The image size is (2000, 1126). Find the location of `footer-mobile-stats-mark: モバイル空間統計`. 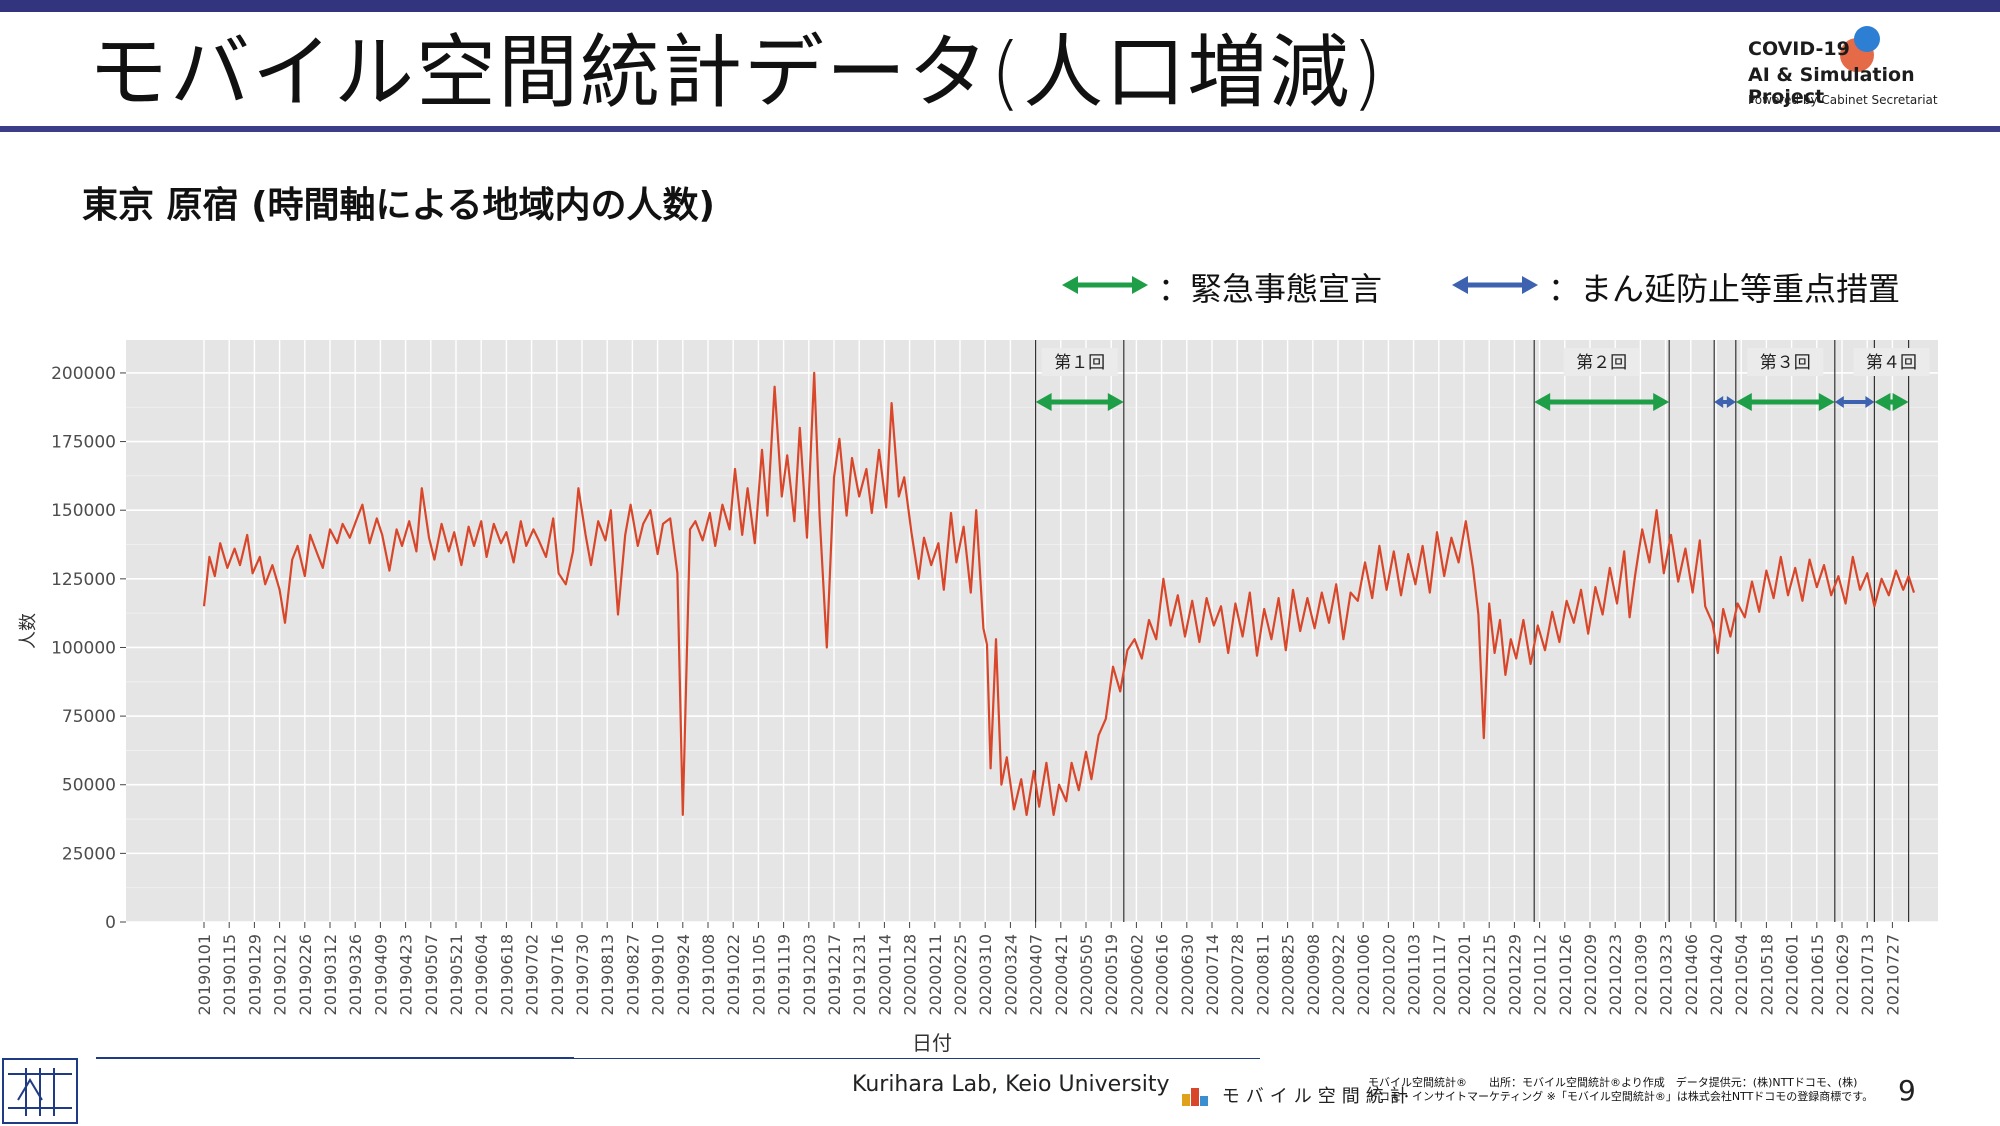

footer-mobile-stats-mark: モバイル空間統計 is located at coordinates (1297, 1096).